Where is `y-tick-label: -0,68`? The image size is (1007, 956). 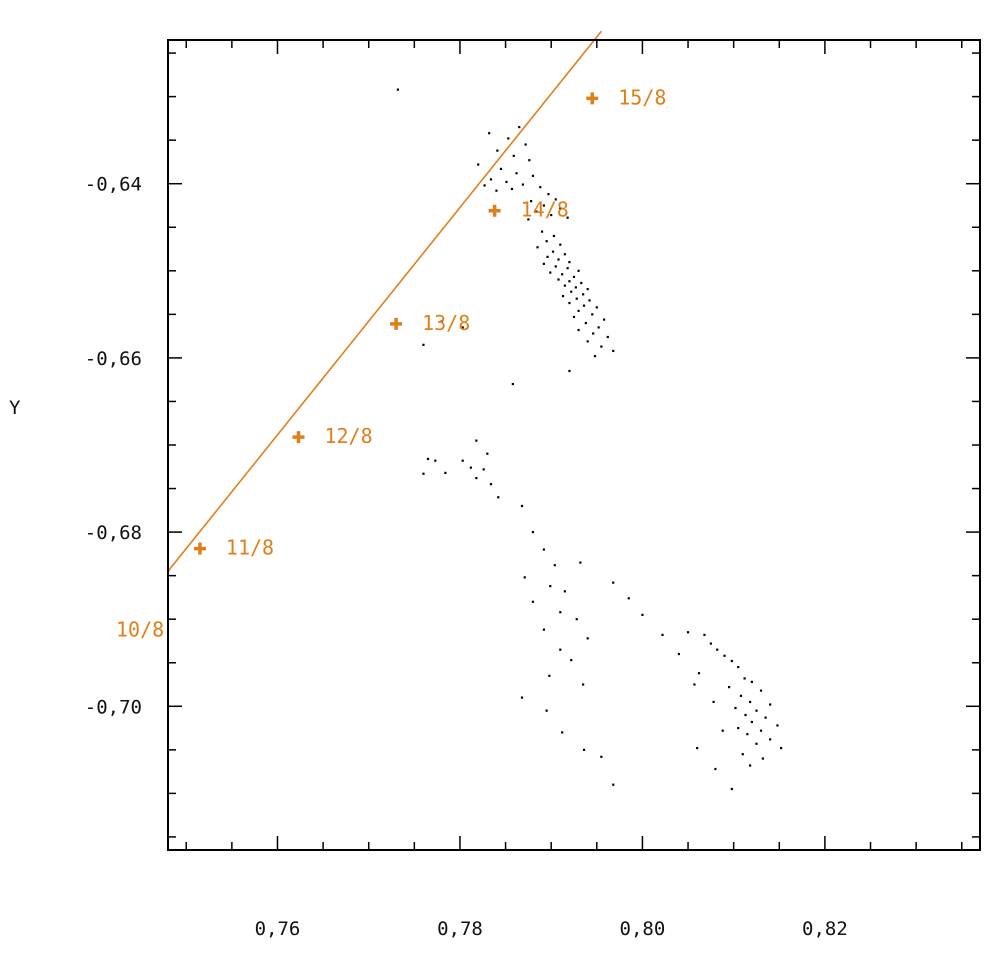
y-tick-label: -0,68 is located at coordinates (113, 533).